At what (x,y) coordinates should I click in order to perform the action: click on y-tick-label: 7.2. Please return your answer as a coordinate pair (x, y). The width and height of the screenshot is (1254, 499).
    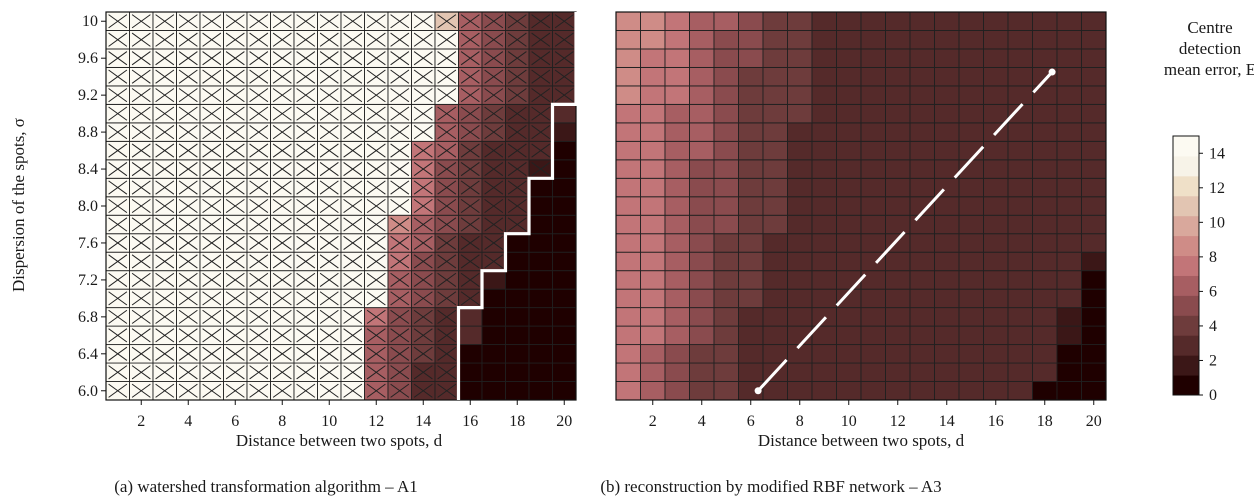
    Looking at the image, I should click on (88, 280).